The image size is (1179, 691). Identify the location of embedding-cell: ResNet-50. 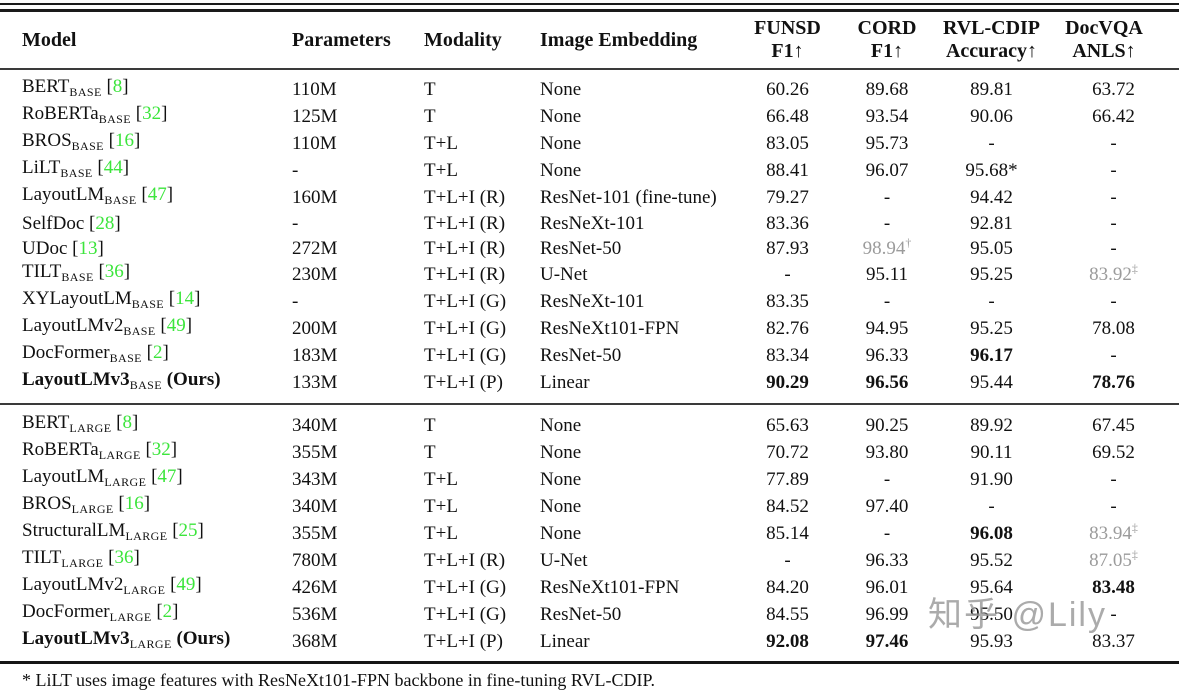
(581, 614).